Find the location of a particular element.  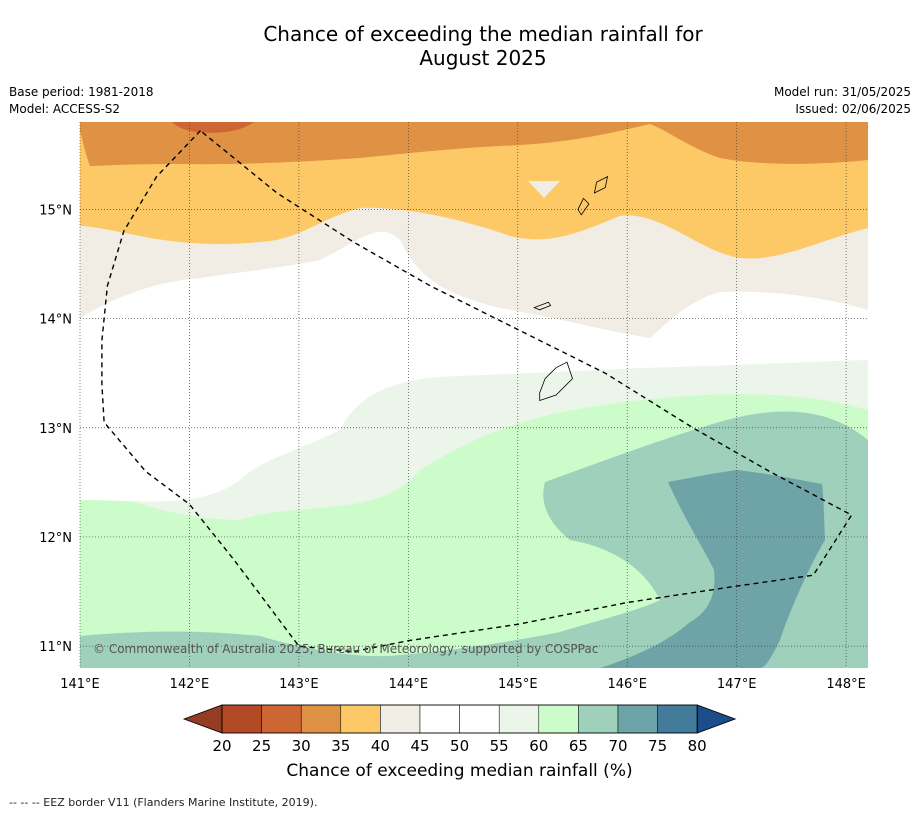

longitude-label: 148°E is located at coordinates (846, 684).